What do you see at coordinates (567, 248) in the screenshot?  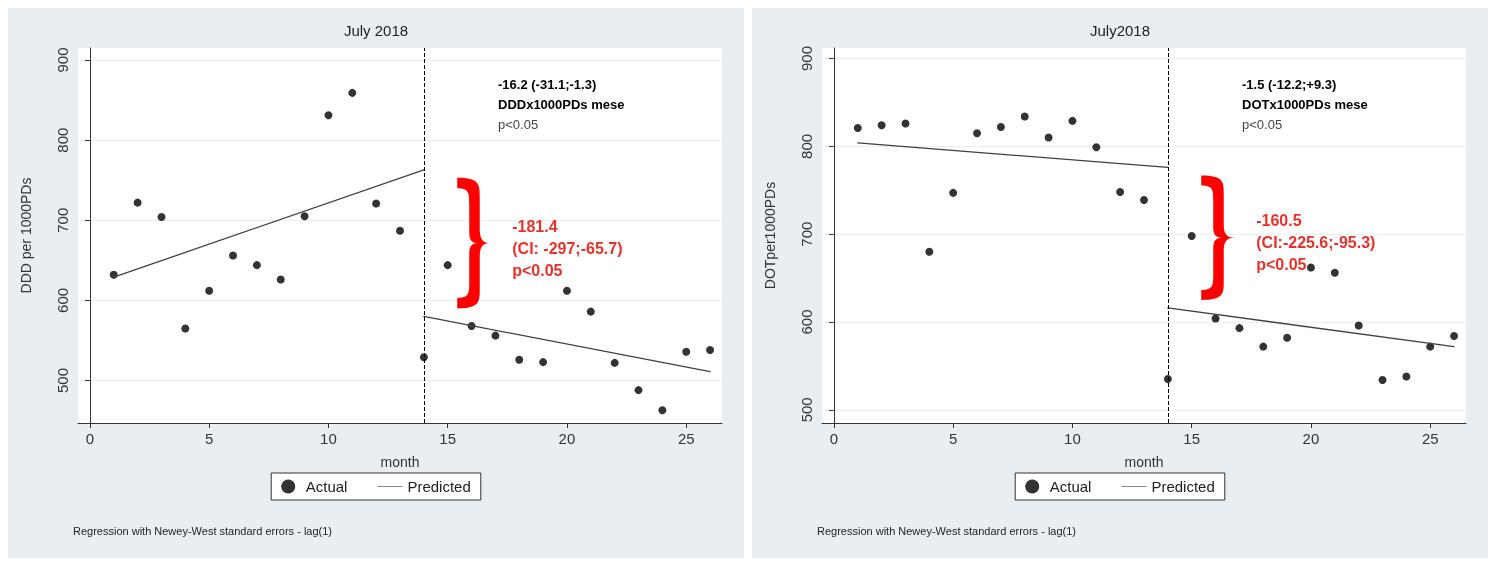 I see `annotation: -181.4 (CI: -297;-65.7) p<0.05` at bounding box center [567, 248].